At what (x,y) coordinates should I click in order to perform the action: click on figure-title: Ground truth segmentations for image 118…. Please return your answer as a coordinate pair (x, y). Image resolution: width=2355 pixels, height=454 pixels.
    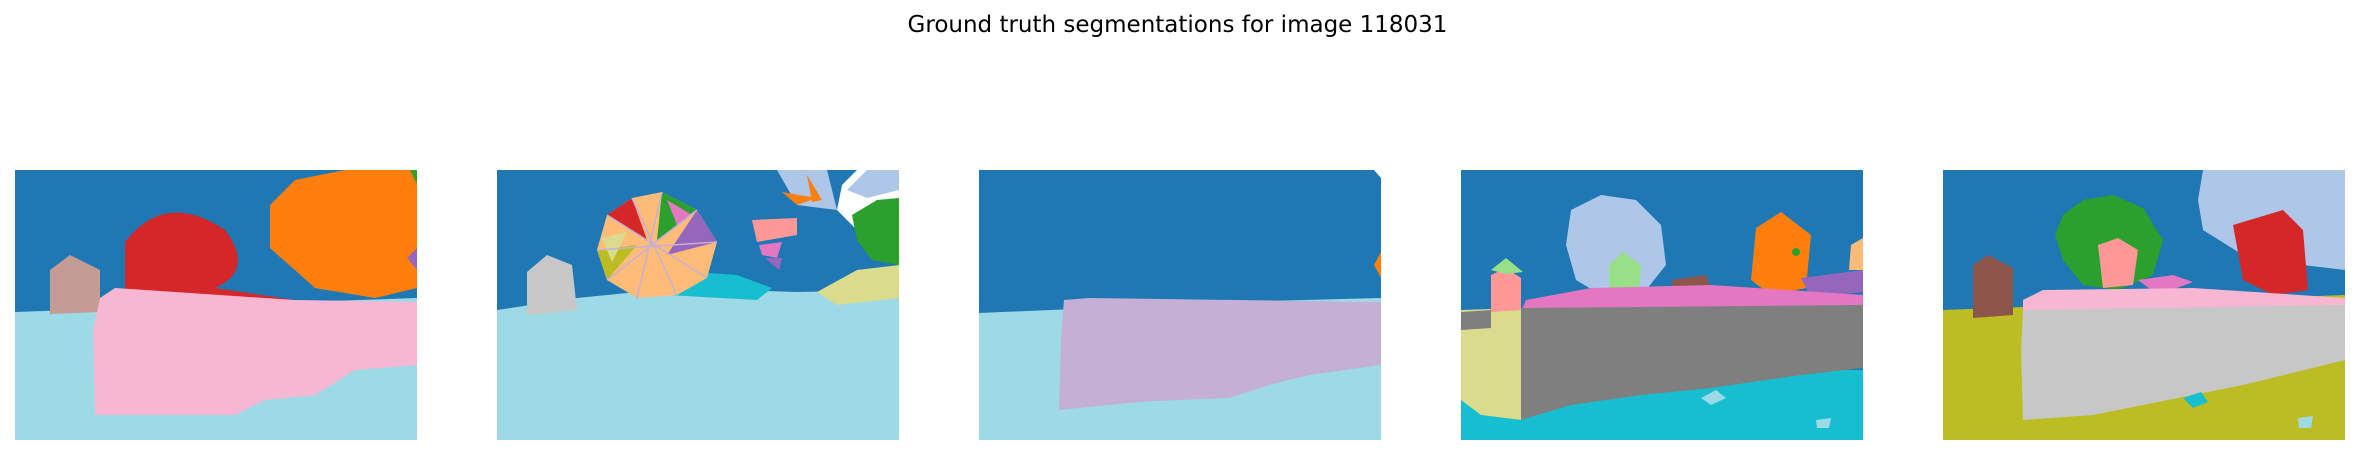
    Looking at the image, I should click on (1177, 25).